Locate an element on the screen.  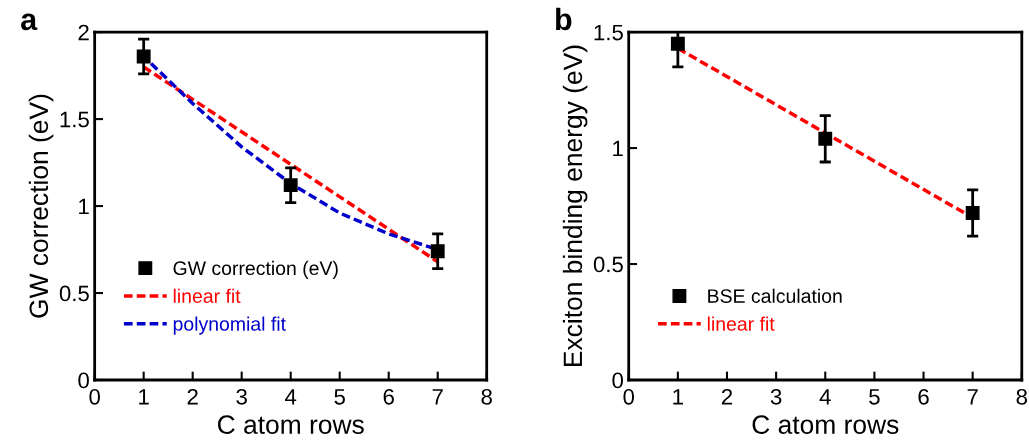
legend-label: polynomial fit is located at coordinates (229, 325).